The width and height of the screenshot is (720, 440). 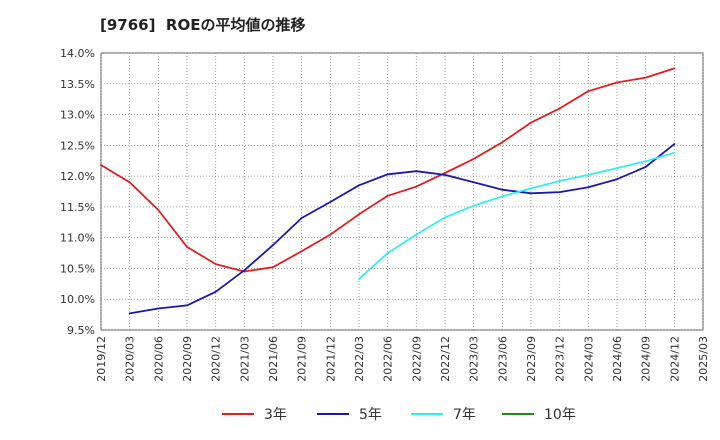 What do you see at coordinates (539, 415) in the screenshot?
I see `legend-item: 10年` at bounding box center [539, 415].